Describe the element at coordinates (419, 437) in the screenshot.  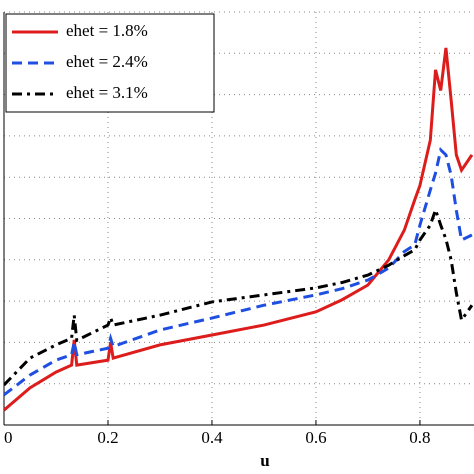
I see `x-tick-label: 0.8` at that location.